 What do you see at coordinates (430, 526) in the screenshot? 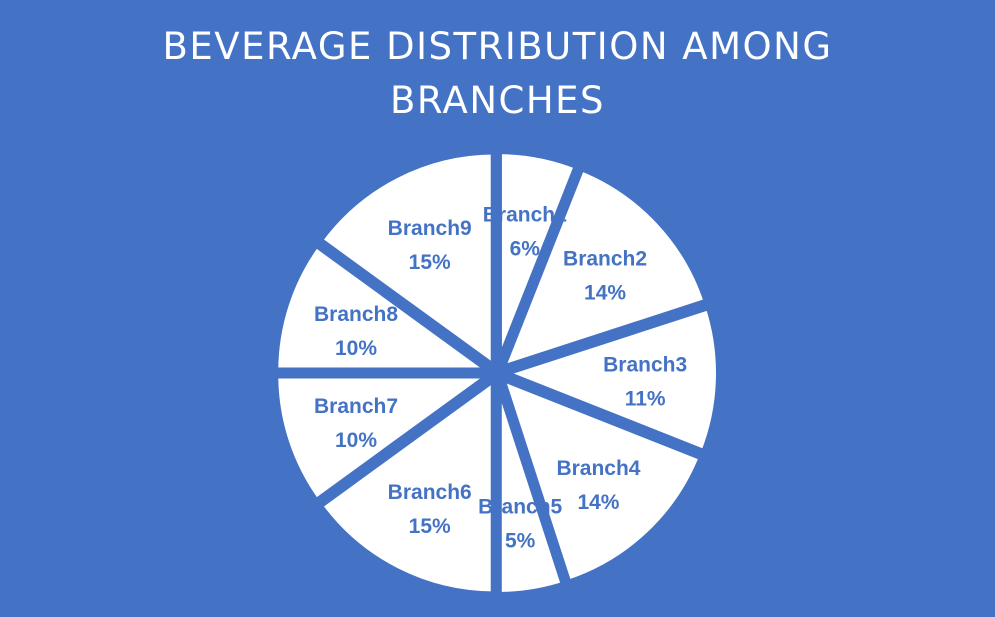
I see `slice-percent-branch6: 15%` at bounding box center [430, 526].